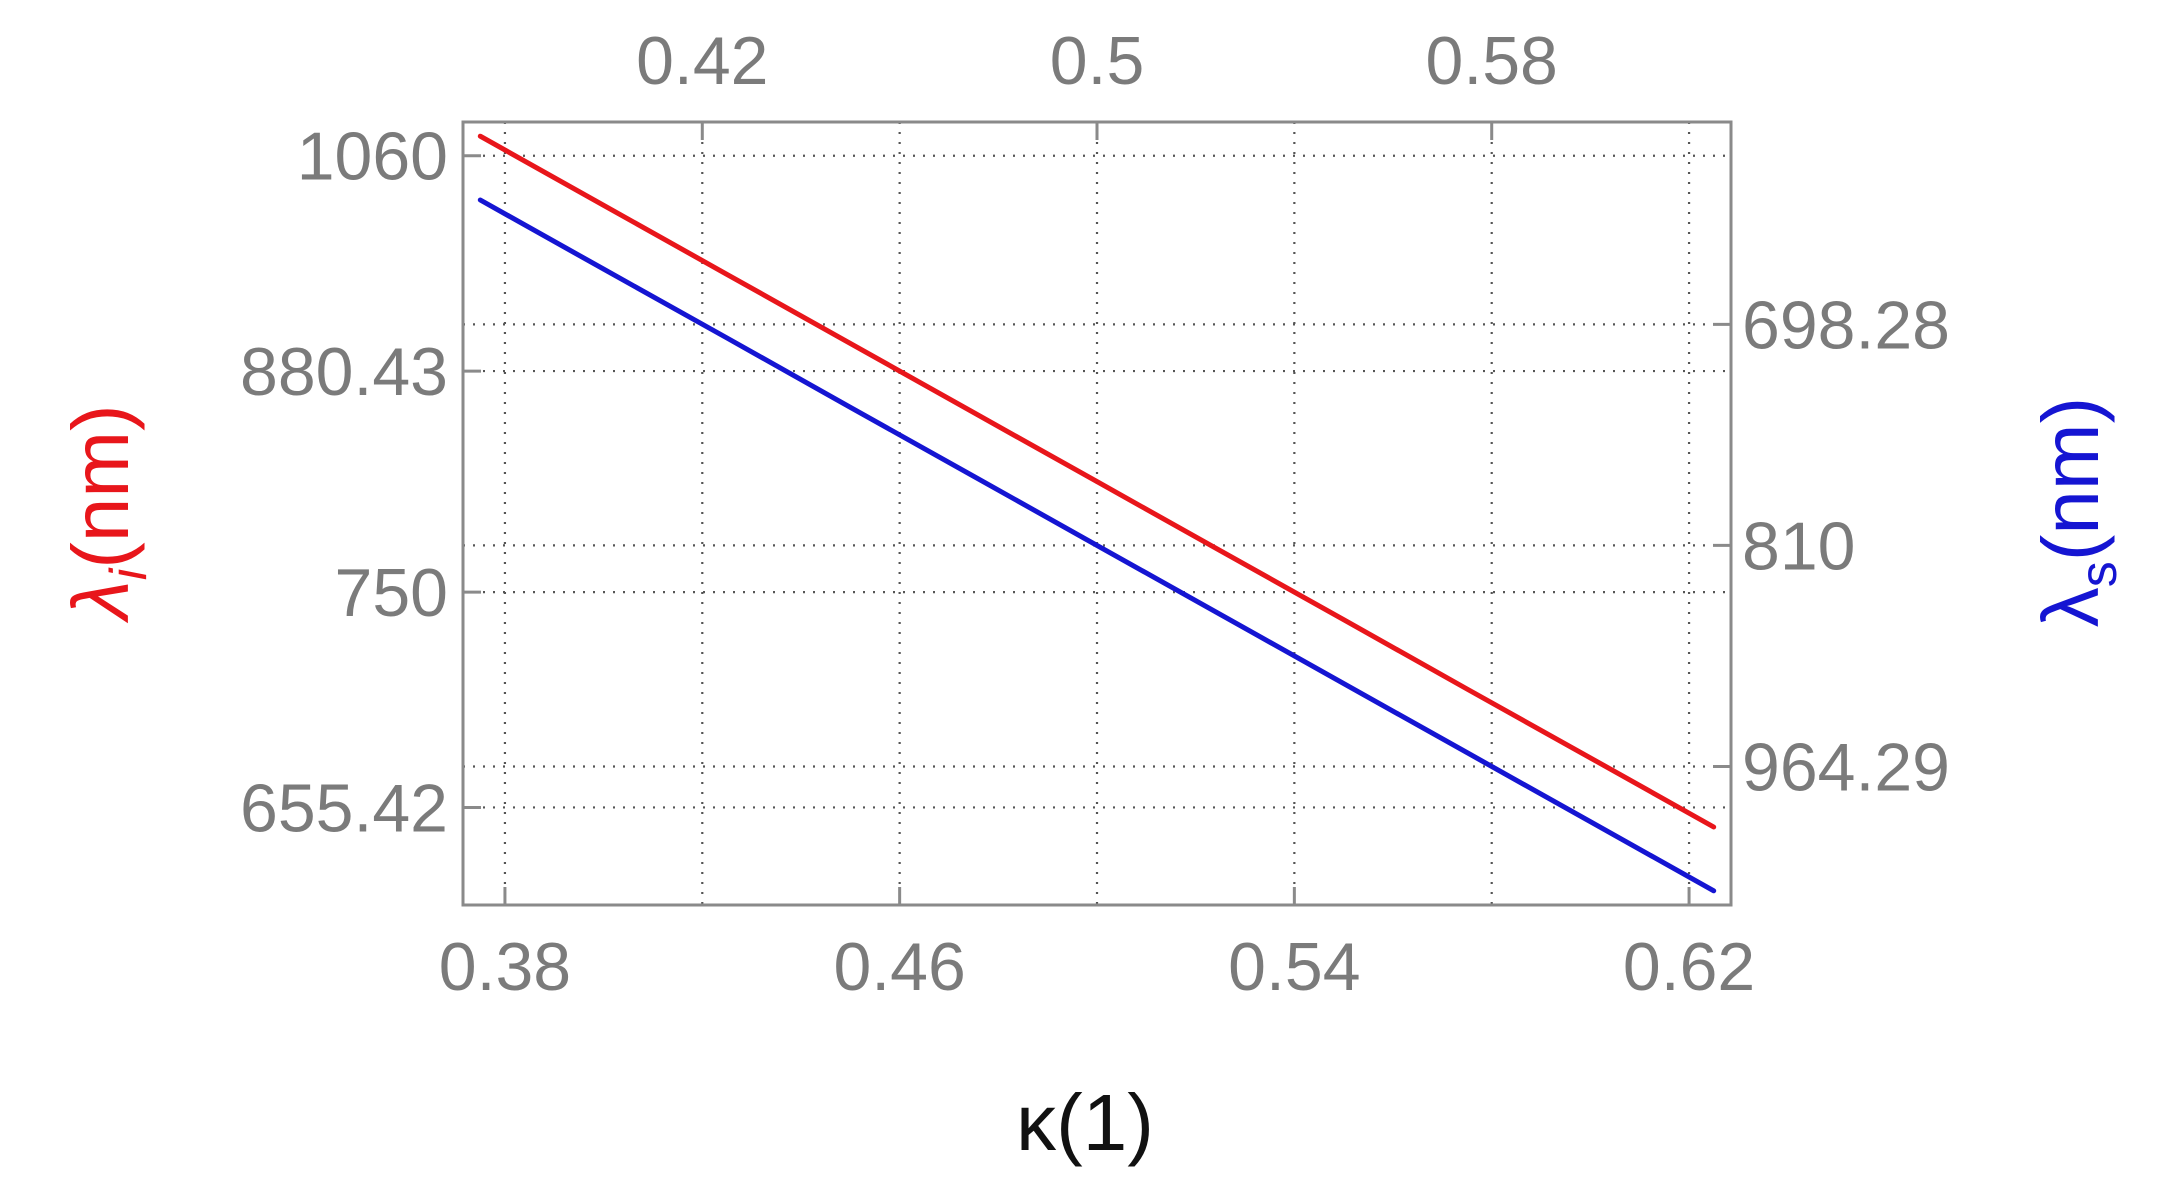 Image resolution: width=2172 pixels, height=1189 pixels. I want to click on tick-label-right: 698.28, so click(1846, 325).